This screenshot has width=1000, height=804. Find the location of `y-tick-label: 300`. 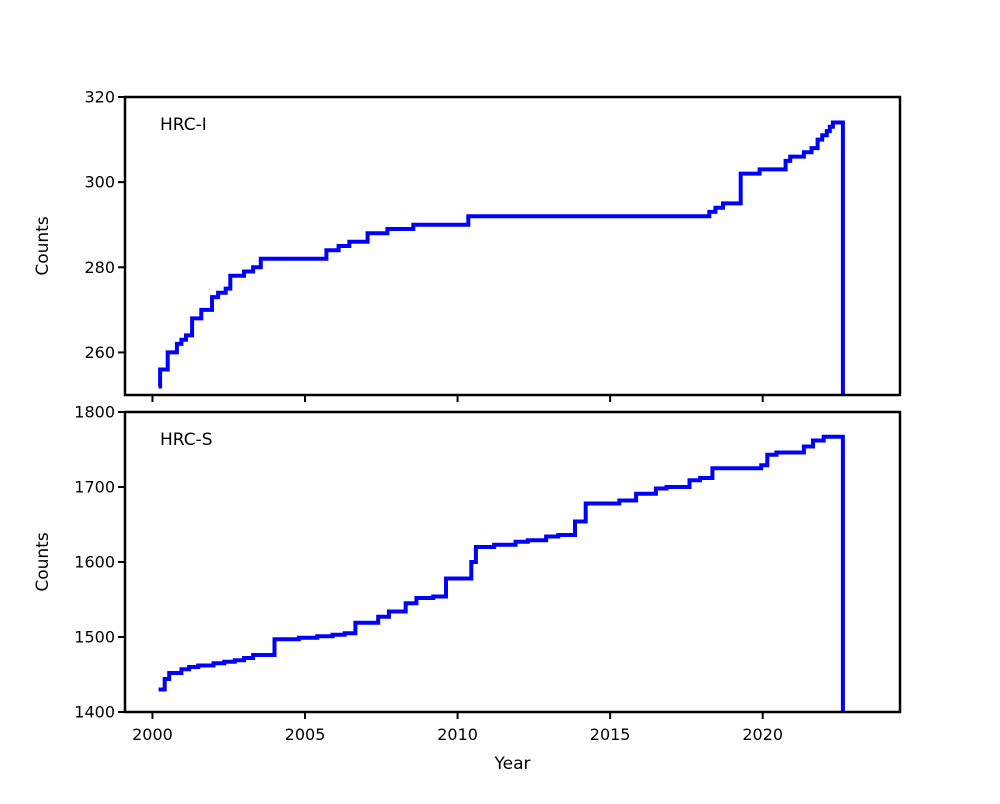

y-tick-label: 300 is located at coordinates (99, 182).